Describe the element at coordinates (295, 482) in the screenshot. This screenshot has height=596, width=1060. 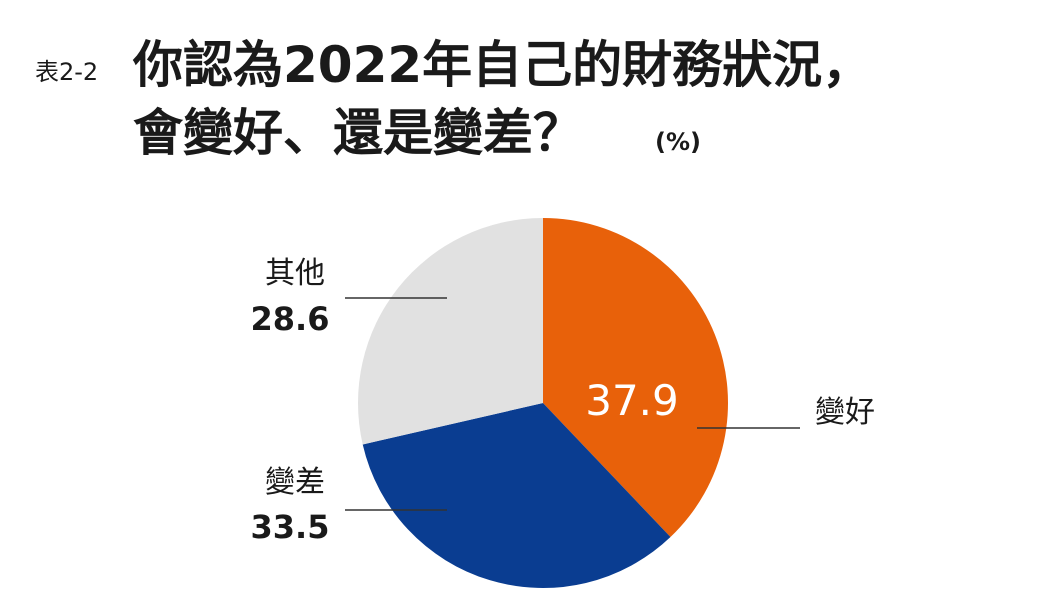
I see `category-label: 變差` at that location.